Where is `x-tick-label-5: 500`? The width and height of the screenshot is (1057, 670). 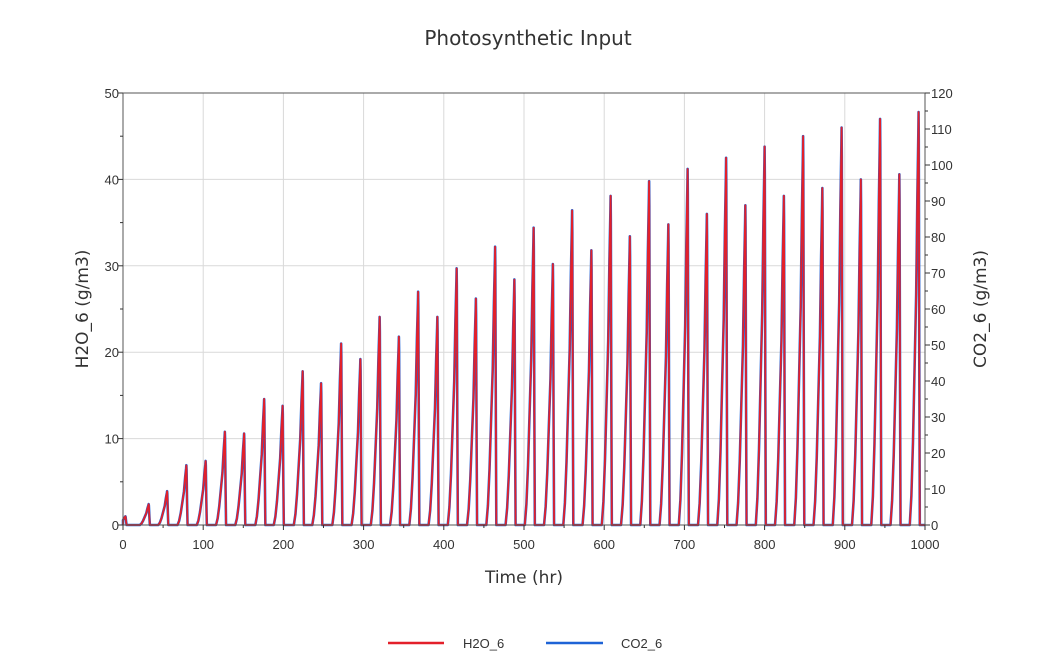 x-tick-label-5: 500 is located at coordinates (524, 544).